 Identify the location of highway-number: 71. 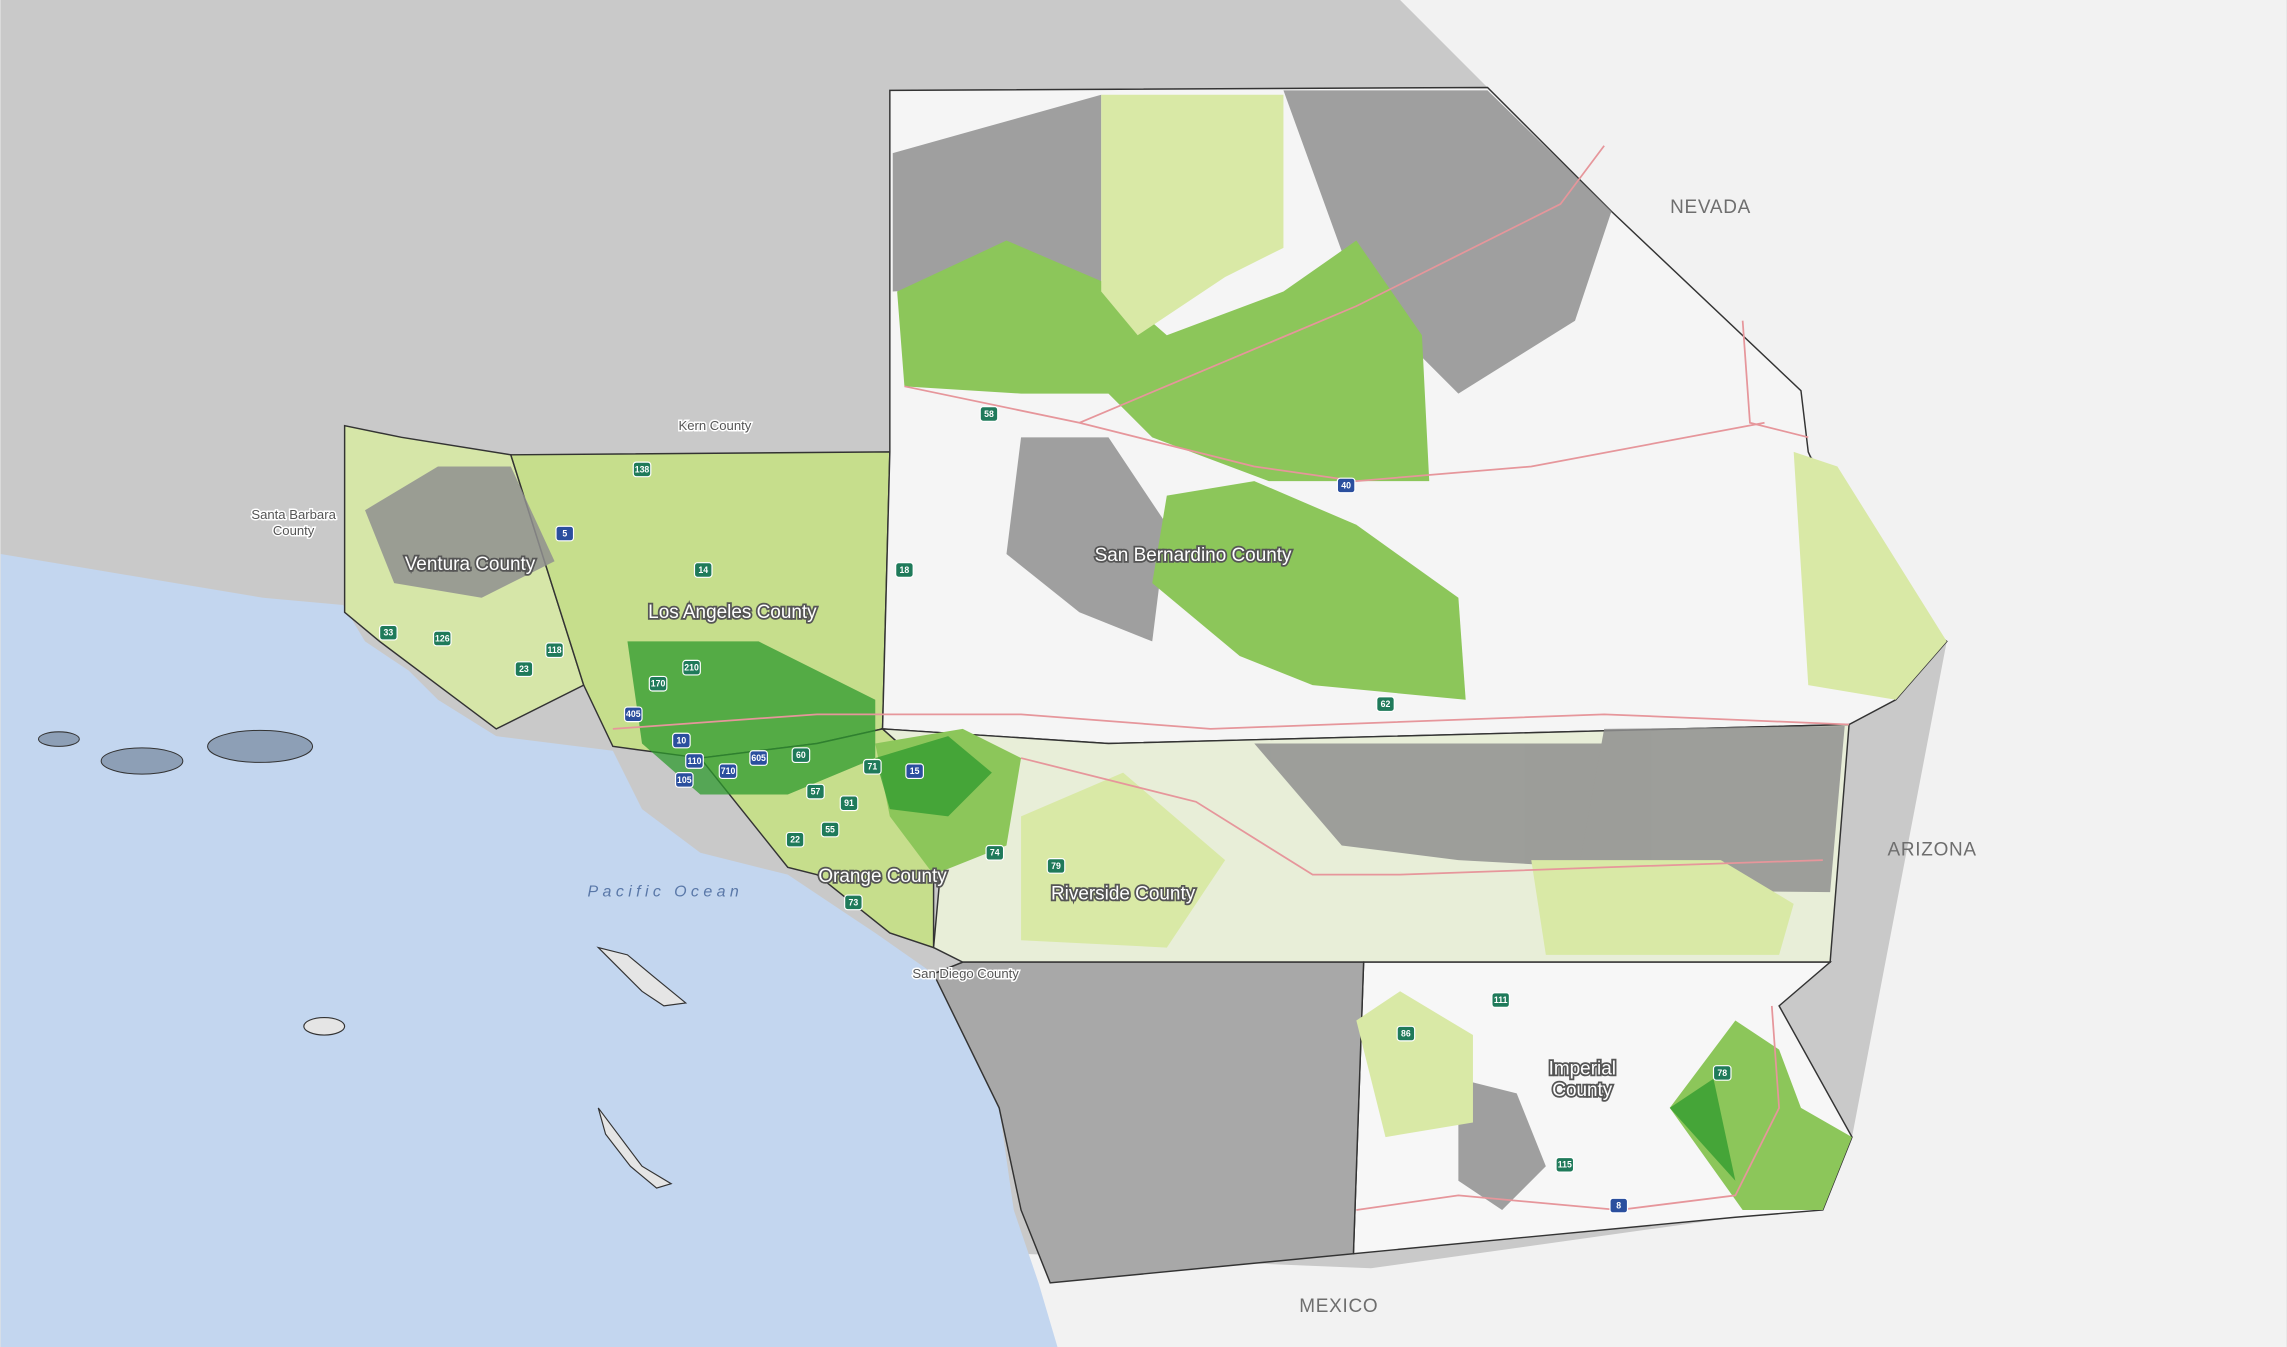
(872, 767).